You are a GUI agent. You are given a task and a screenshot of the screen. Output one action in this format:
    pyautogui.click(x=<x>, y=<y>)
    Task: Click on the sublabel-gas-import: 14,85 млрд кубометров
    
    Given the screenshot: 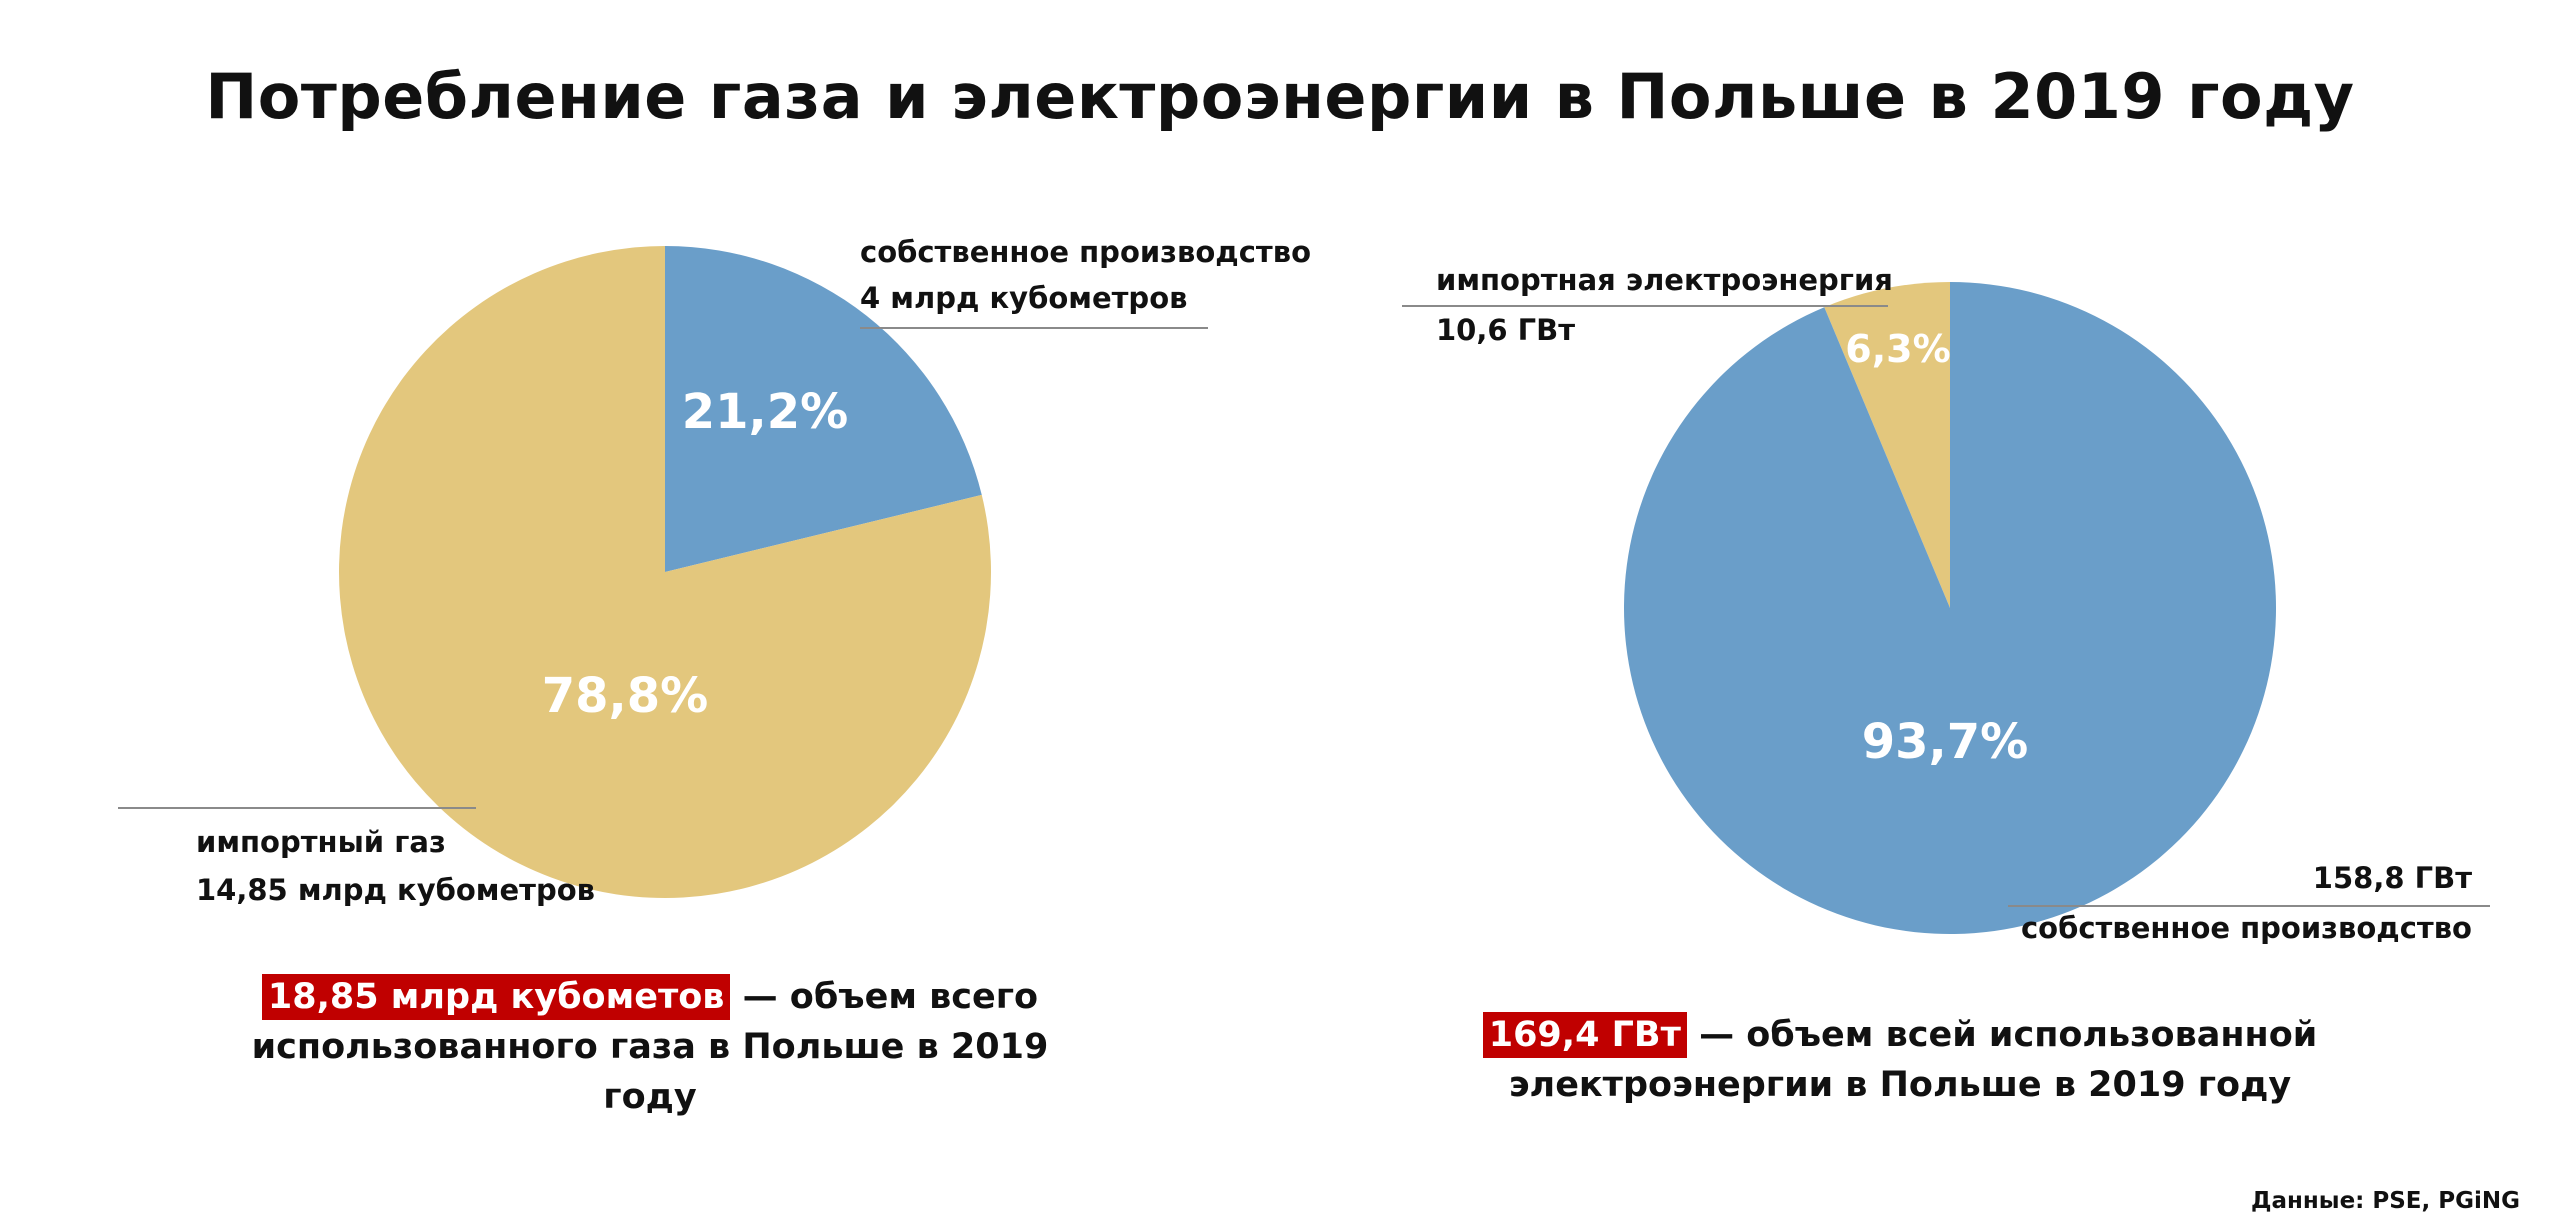 What is the action you would take?
    pyautogui.click(x=395, y=890)
    